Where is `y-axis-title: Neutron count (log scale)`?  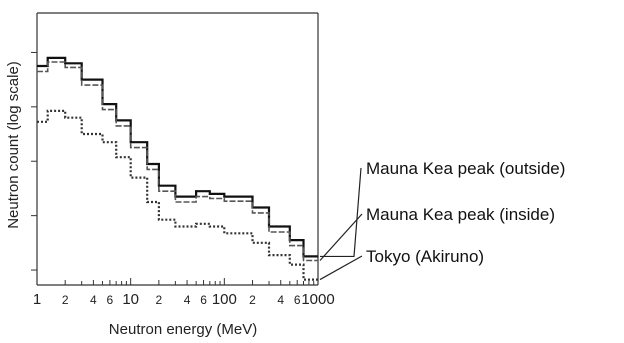 y-axis-title: Neutron count (log scale) is located at coordinates (13, 145).